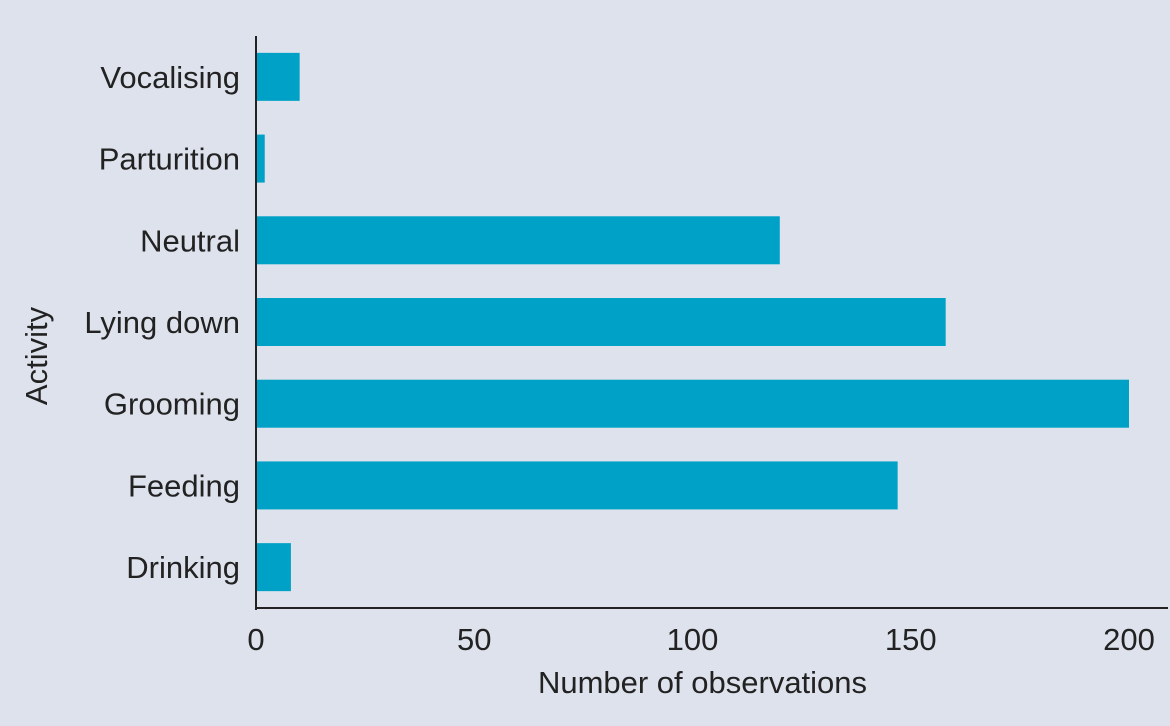 This screenshot has width=1170, height=726. I want to click on y-tick-label-drinking: Drinking, so click(183, 567).